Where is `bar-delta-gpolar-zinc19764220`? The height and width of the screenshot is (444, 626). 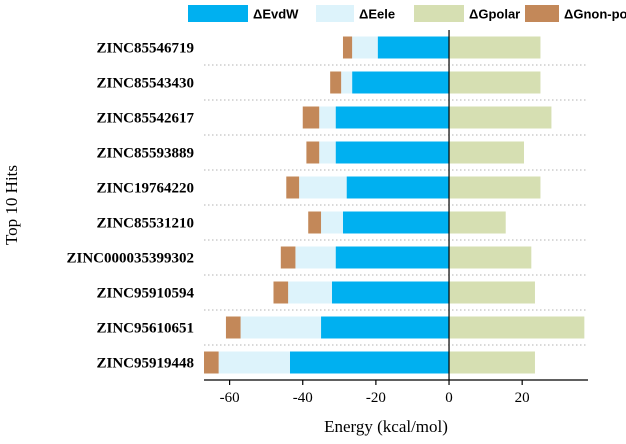 bar-delta-gpolar-zinc19764220 is located at coordinates (495, 187).